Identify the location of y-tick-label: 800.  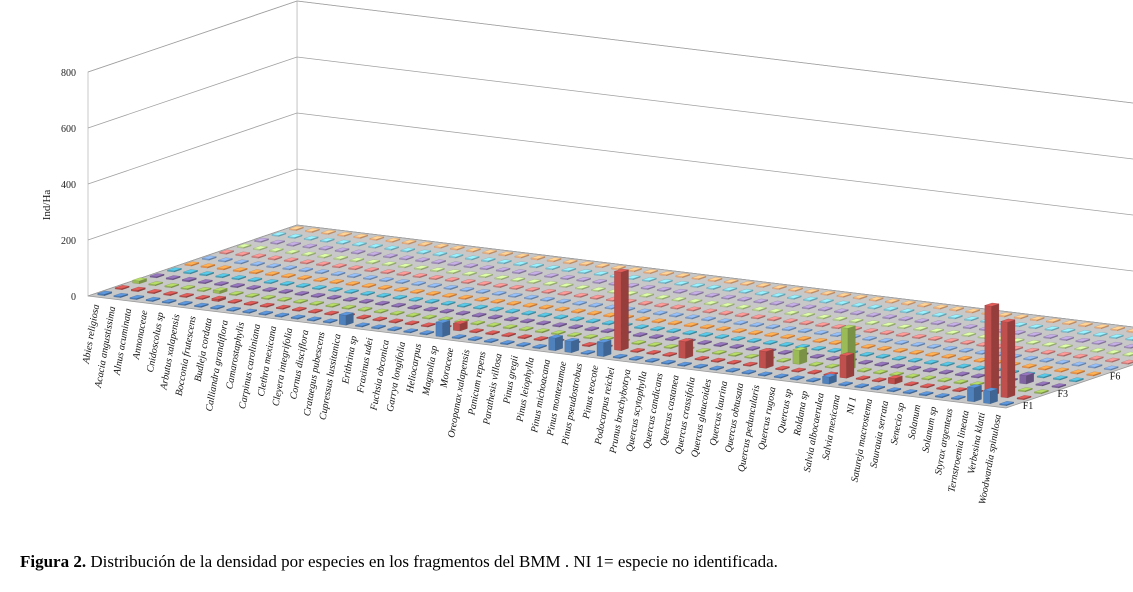
(68, 73).